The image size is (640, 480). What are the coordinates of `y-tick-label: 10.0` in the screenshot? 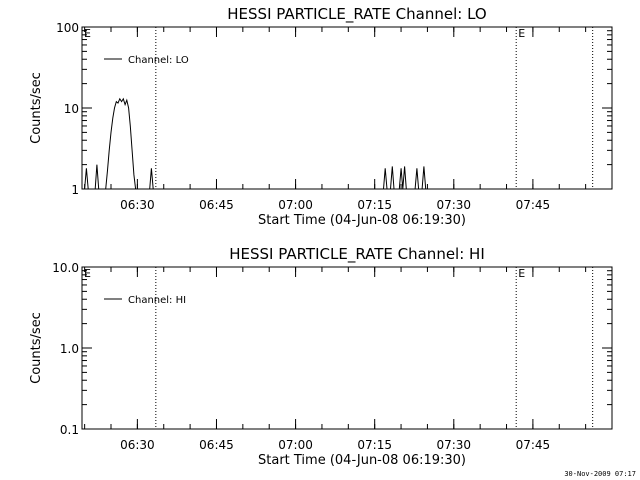 It's located at (65, 268).